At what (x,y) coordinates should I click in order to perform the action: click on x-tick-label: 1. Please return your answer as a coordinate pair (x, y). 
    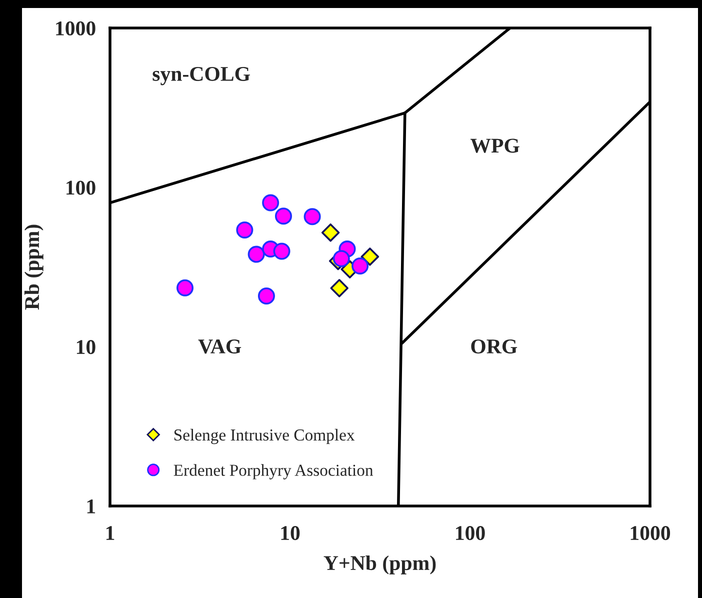
    Looking at the image, I should click on (110, 533).